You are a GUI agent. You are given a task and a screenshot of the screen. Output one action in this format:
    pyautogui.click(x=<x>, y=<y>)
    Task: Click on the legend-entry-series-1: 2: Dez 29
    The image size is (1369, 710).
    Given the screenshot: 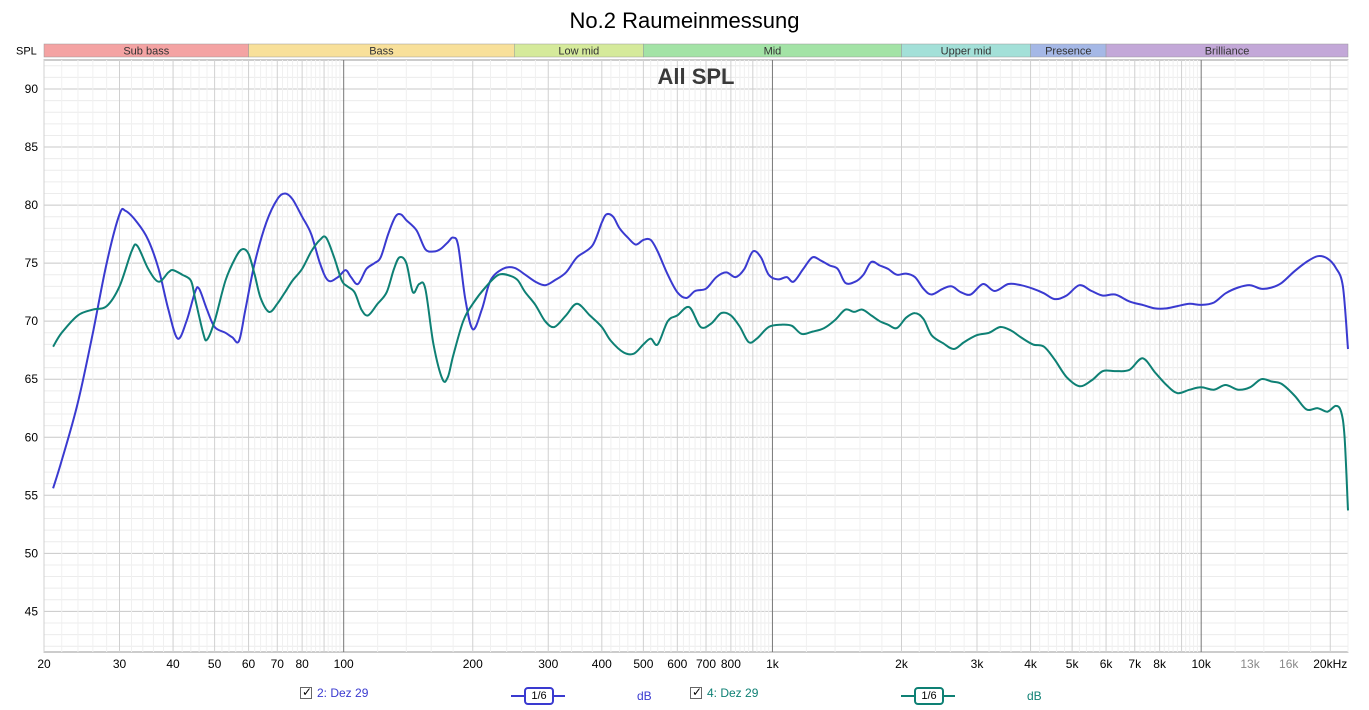 What is the action you would take?
    pyautogui.click(x=334, y=692)
    